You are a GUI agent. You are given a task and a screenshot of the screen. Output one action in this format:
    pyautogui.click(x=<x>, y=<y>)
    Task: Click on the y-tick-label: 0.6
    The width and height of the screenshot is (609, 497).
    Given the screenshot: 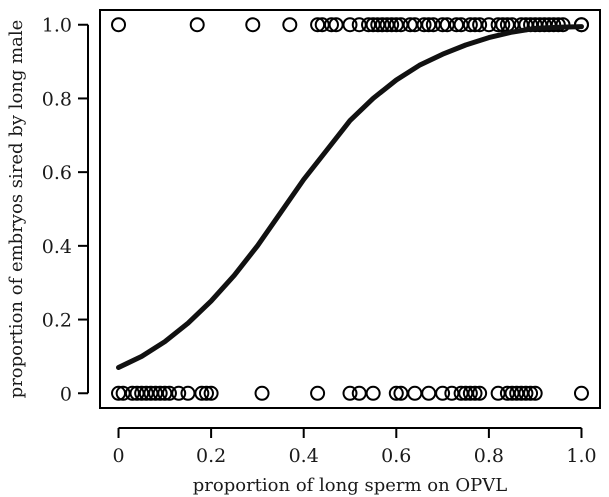 What is the action you would take?
    pyautogui.click(x=57, y=173)
    